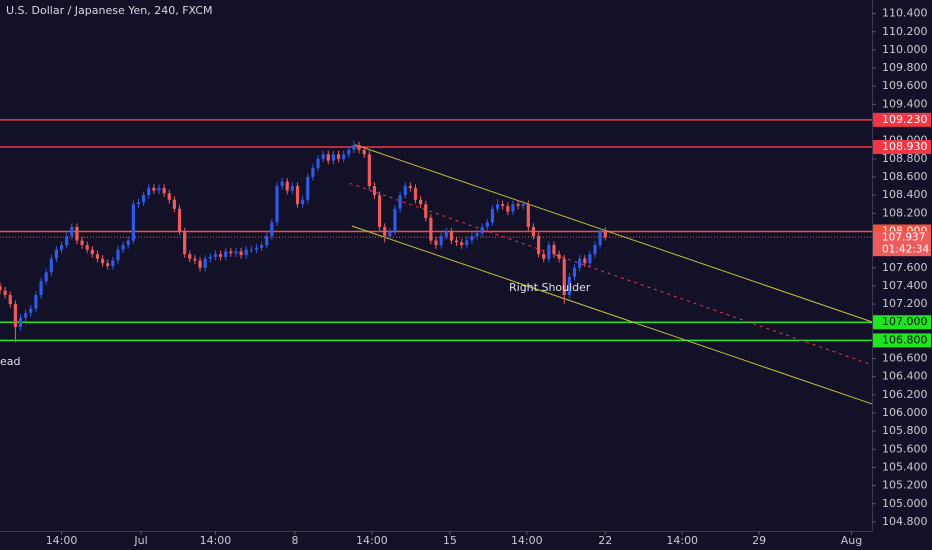 The height and width of the screenshot is (550, 932). Describe the element at coordinates (905, 13) in the screenshot. I see `y-tick-label: 110.400` at that location.